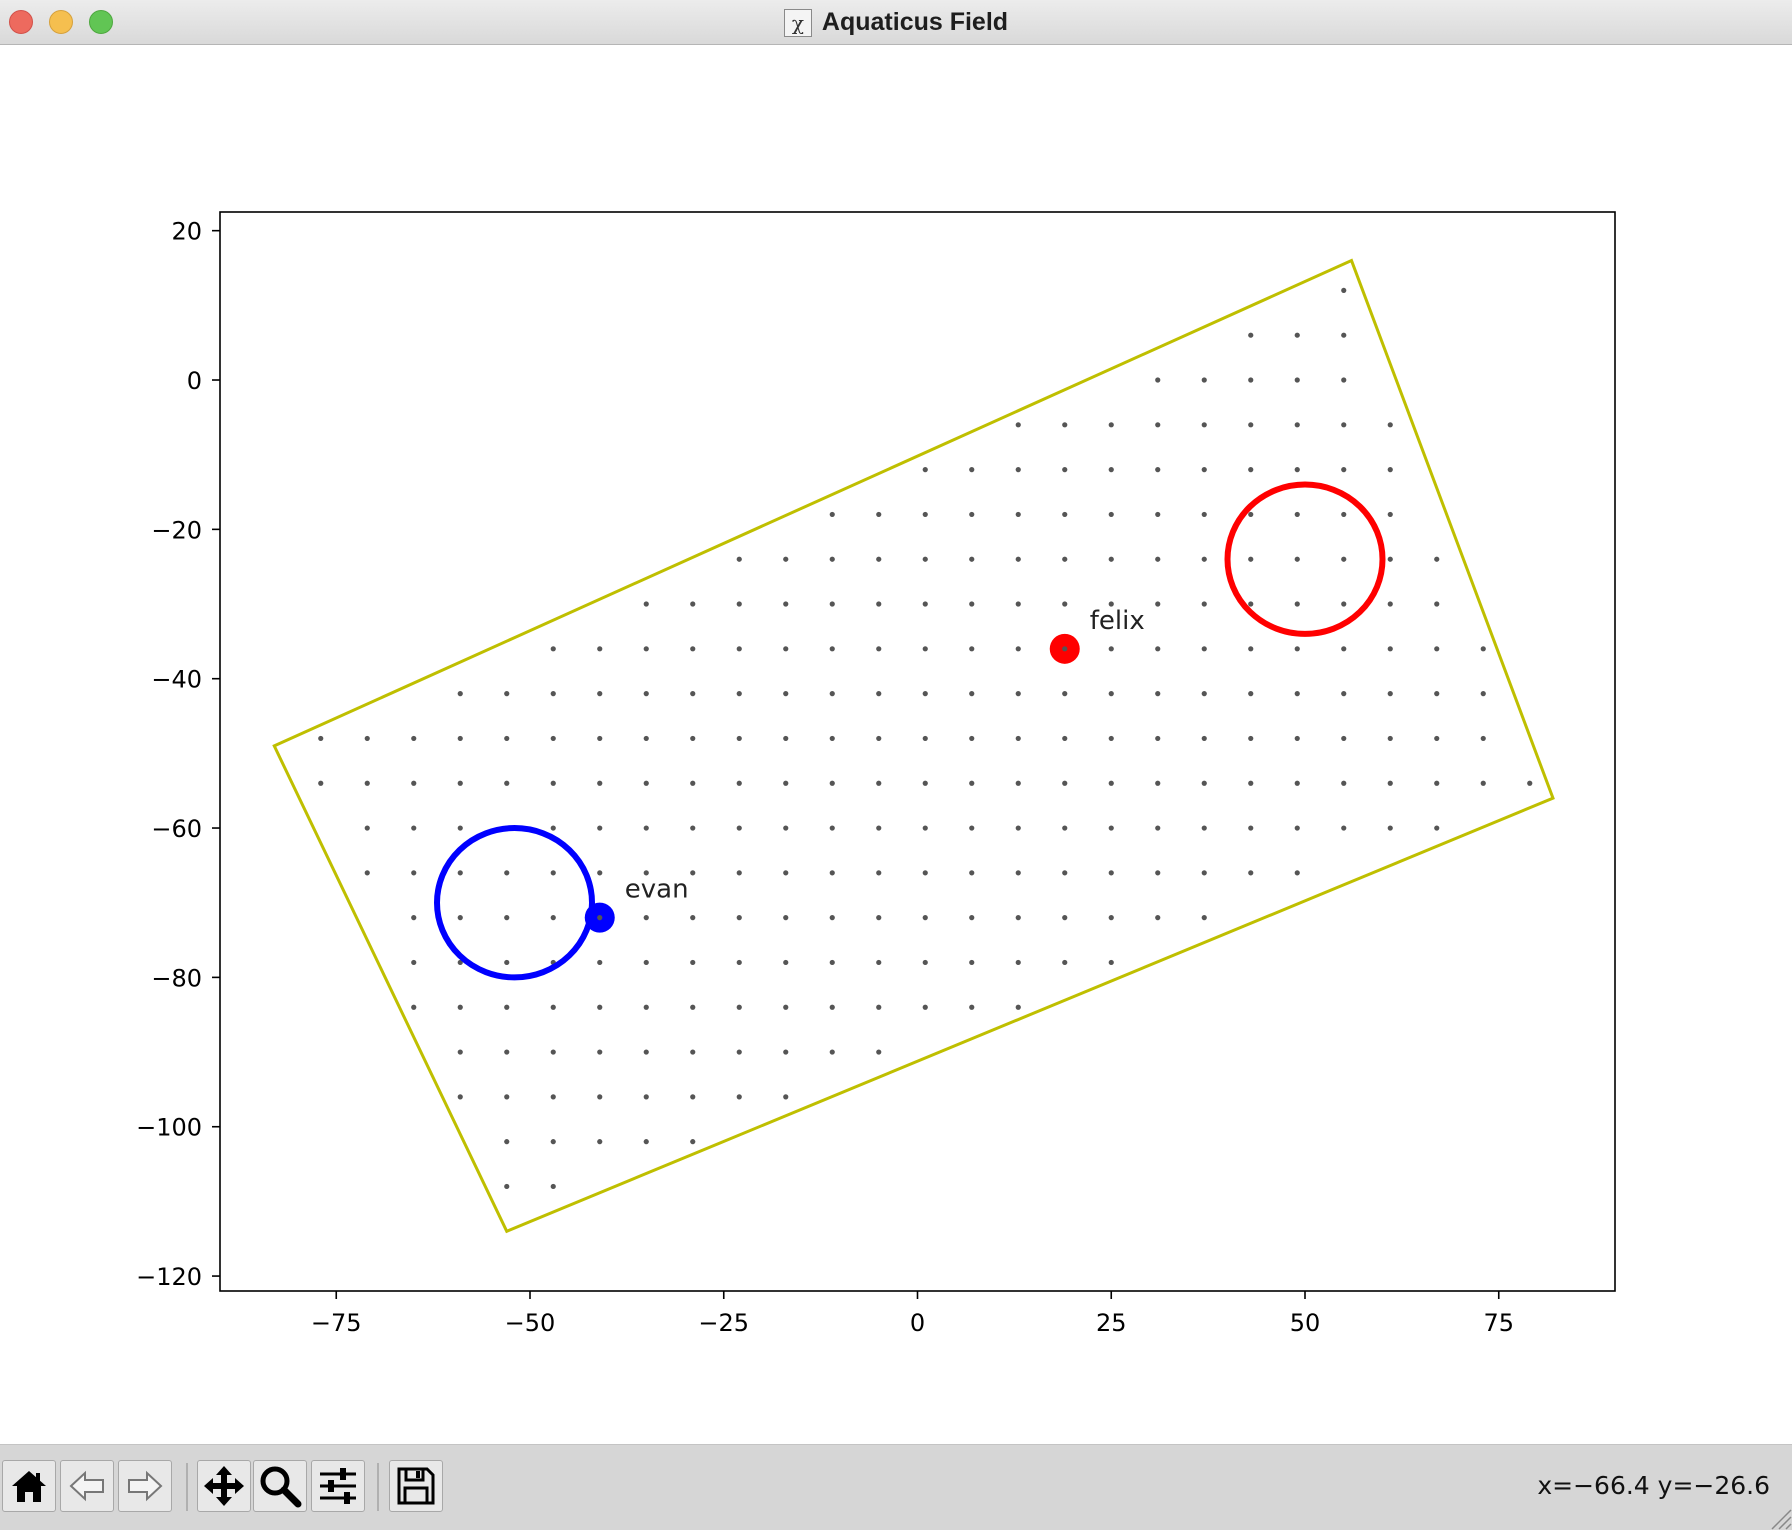 The width and height of the screenshot is (1792, 1530). What do you see at coordinates (194, 381) in the screenshot?
I see `y-tick-label: 0` at bounding box center [194, 381].